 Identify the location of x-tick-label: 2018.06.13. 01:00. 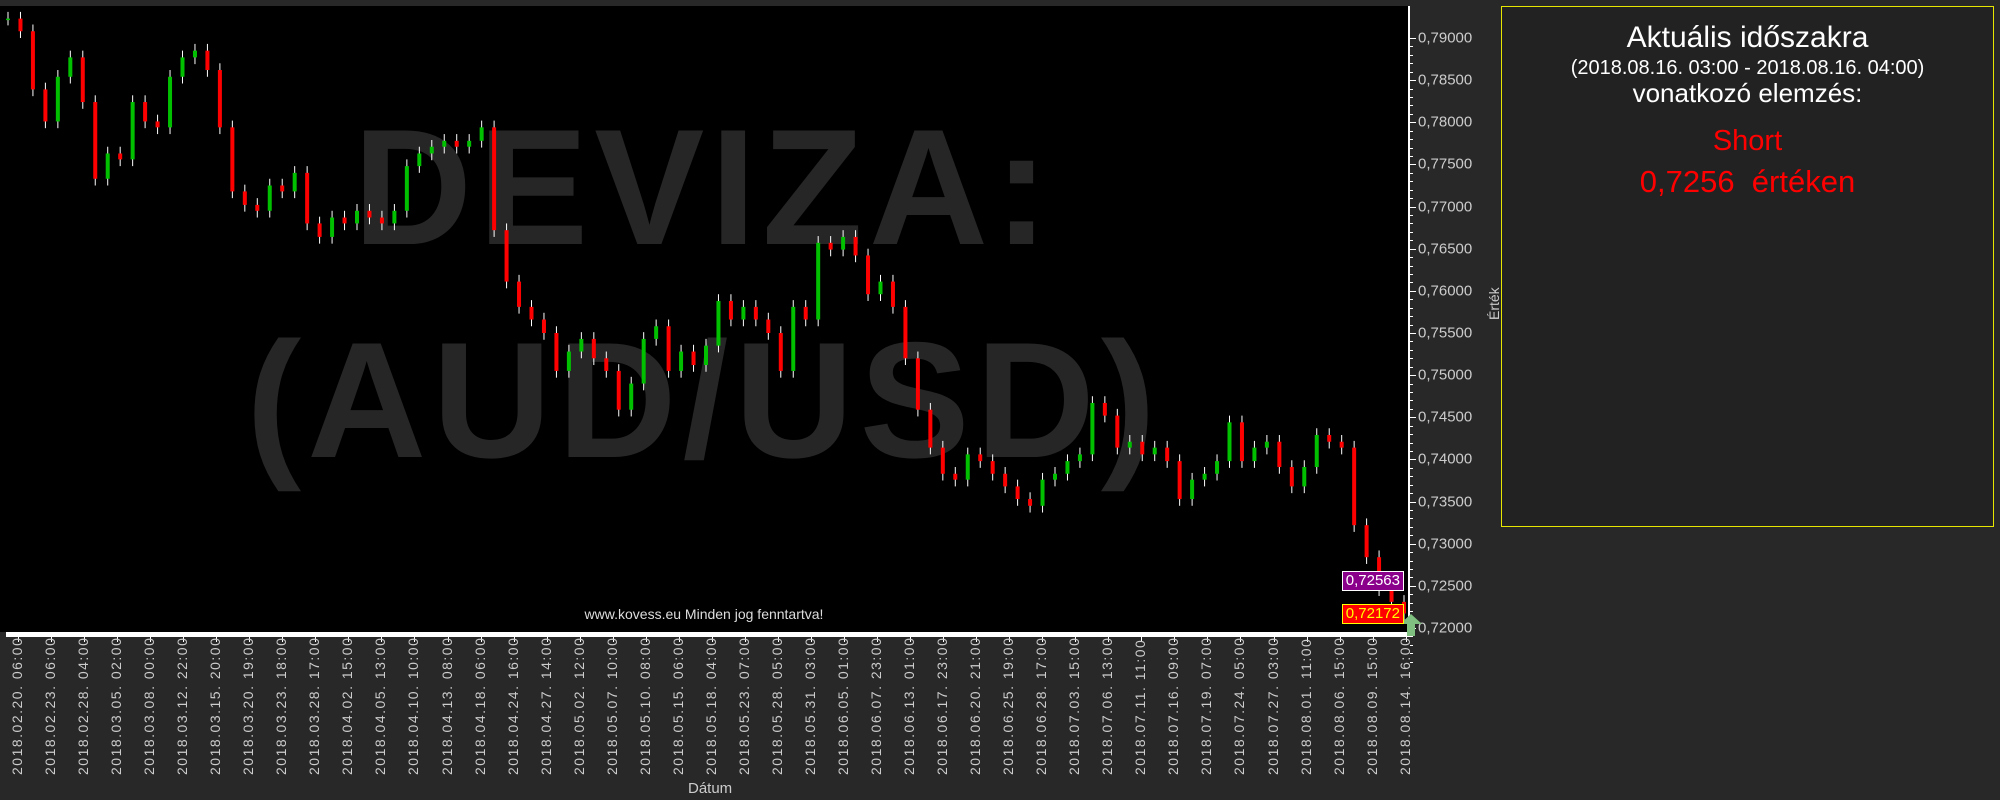
(909, 705).